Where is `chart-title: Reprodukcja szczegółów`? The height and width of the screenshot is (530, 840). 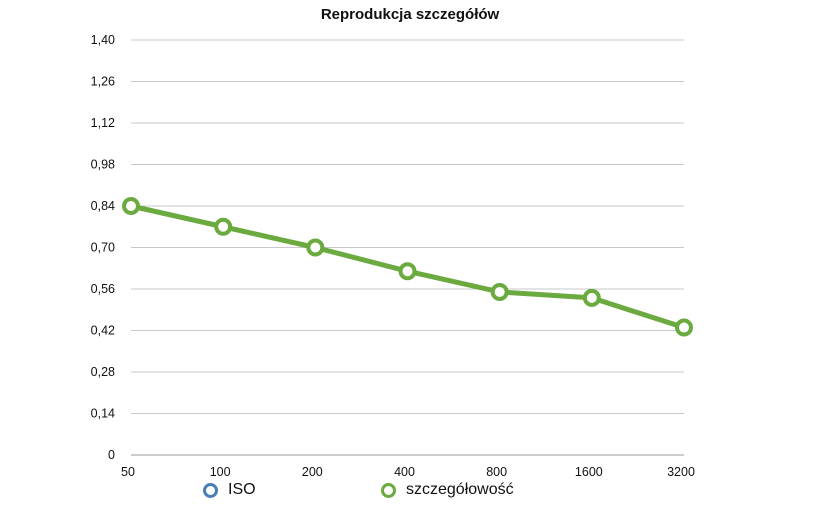 chart-title: Reprodukcja szczegółów is located at coordinates (410, 14).